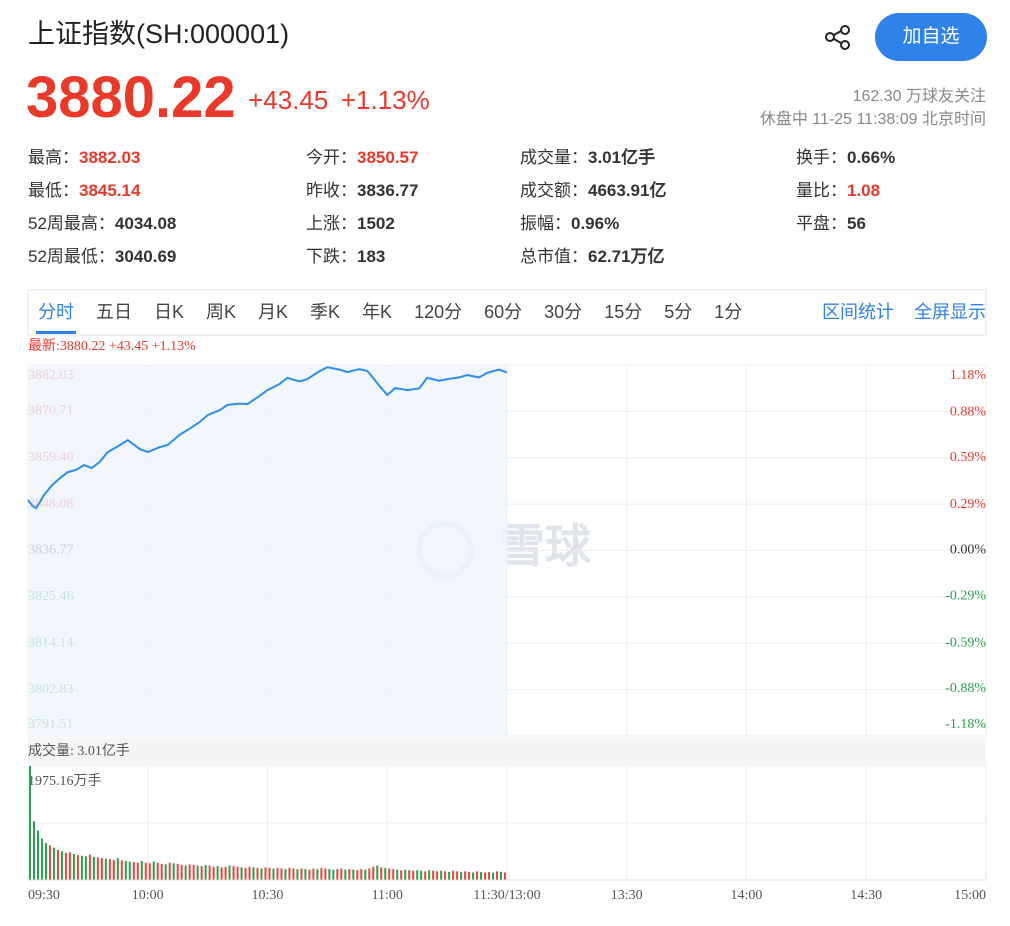 This screenshot has width=1010, height=926. Describe the element at coordinates (377, 312) in the screenshot. I see `tab: 年K` at that location.